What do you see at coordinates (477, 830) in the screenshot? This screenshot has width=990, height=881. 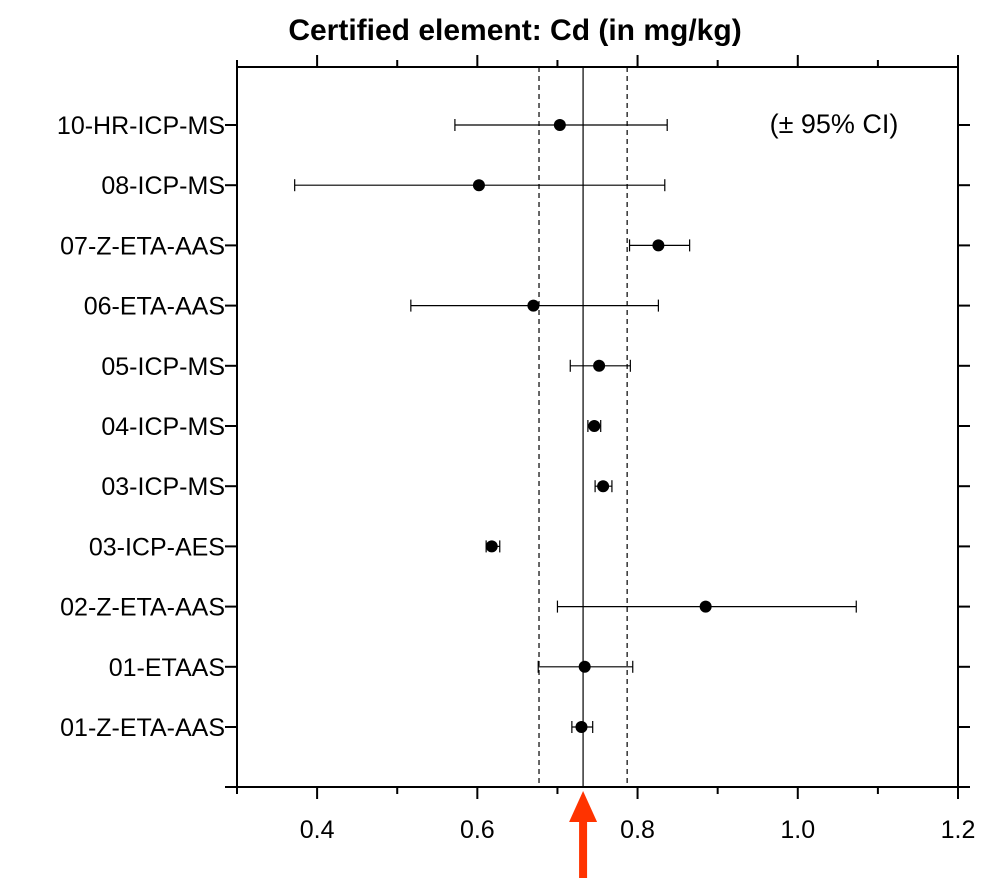 I see `x-tick-label: 0.6` at bounding box center [477, 830].